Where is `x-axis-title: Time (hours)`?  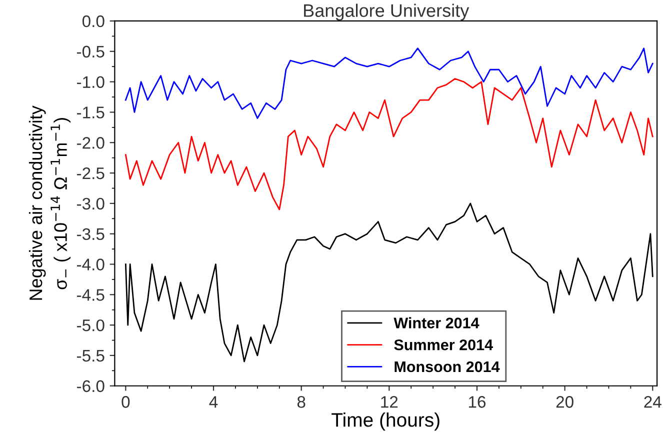
x-axis-title: Time (hours) is located at coordinates (386, 421).